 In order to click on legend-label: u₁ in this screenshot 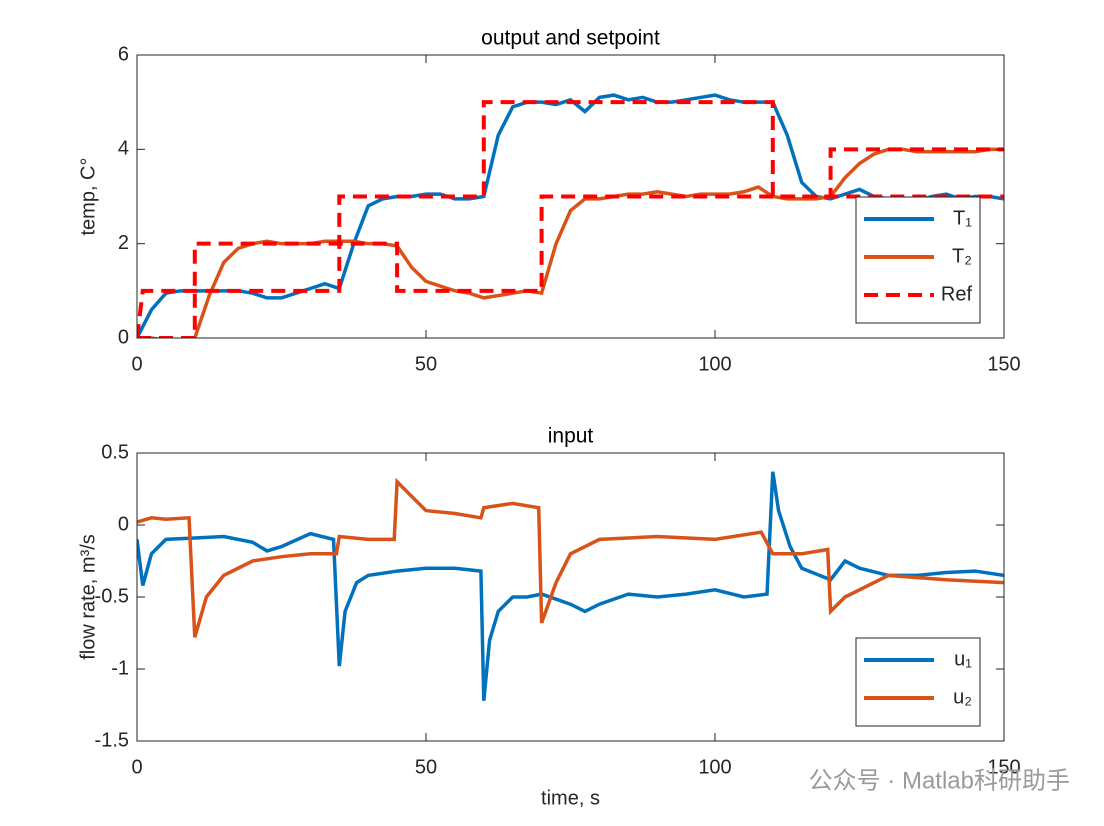, I will do `click(963, 659)`.